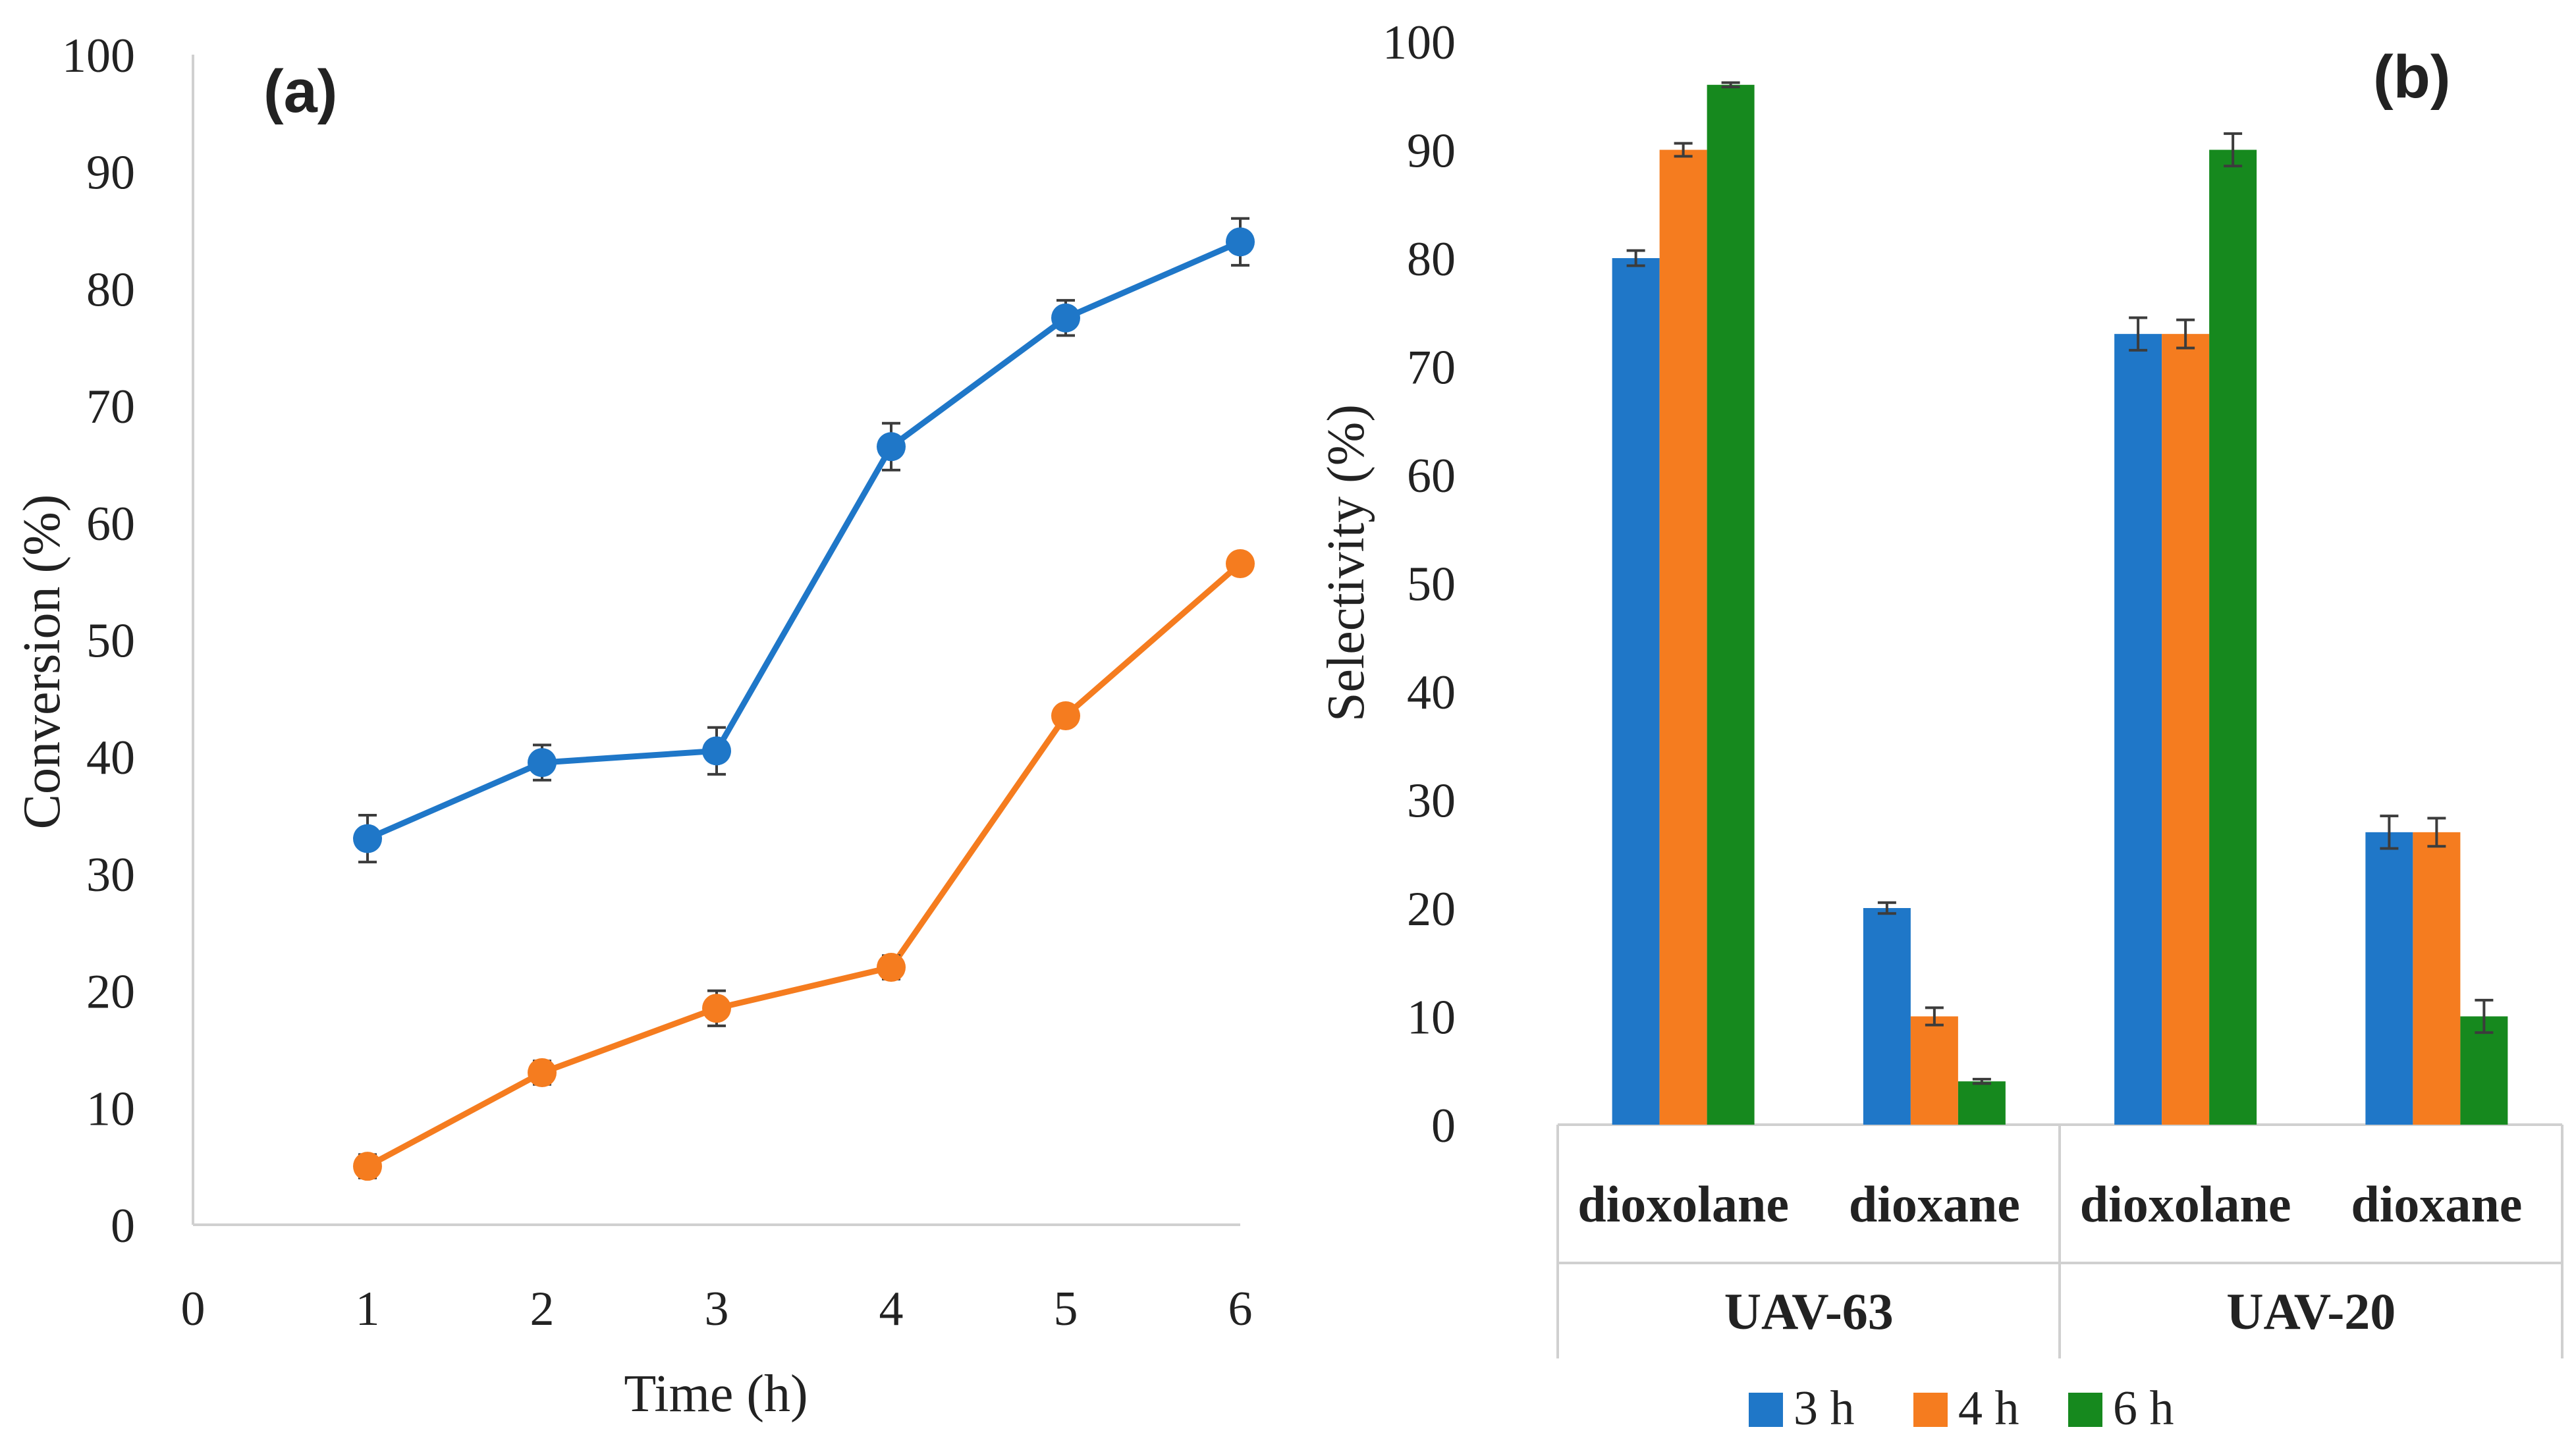 Image resolution: width=2576 pixels, height=1448 pixels. What do you see at coordinates (1419, 43) in the screenshot?
I see `panel-b-y-tick-label: 100` at bounding box center [1419, 43].